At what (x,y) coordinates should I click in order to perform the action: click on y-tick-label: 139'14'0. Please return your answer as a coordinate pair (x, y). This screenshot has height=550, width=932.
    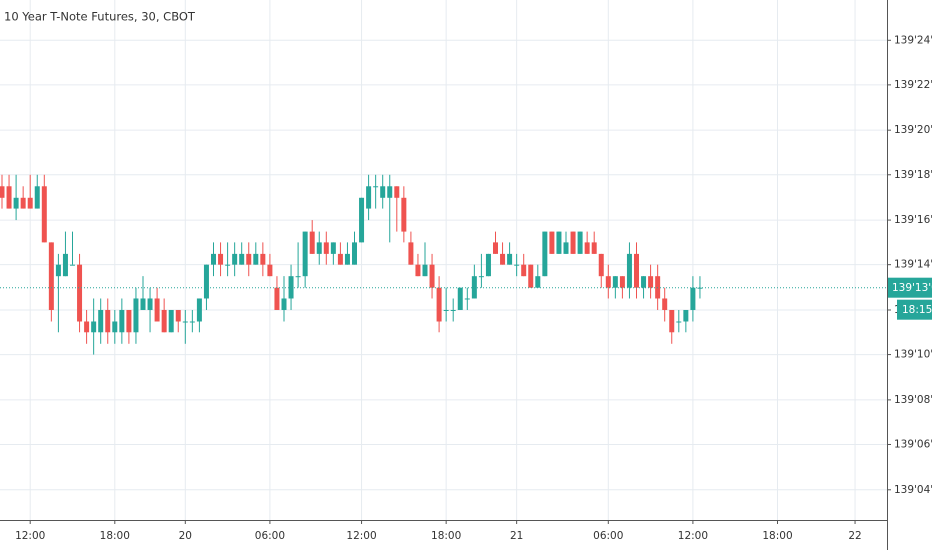
    Looking at the image, I should click on (913, 265).